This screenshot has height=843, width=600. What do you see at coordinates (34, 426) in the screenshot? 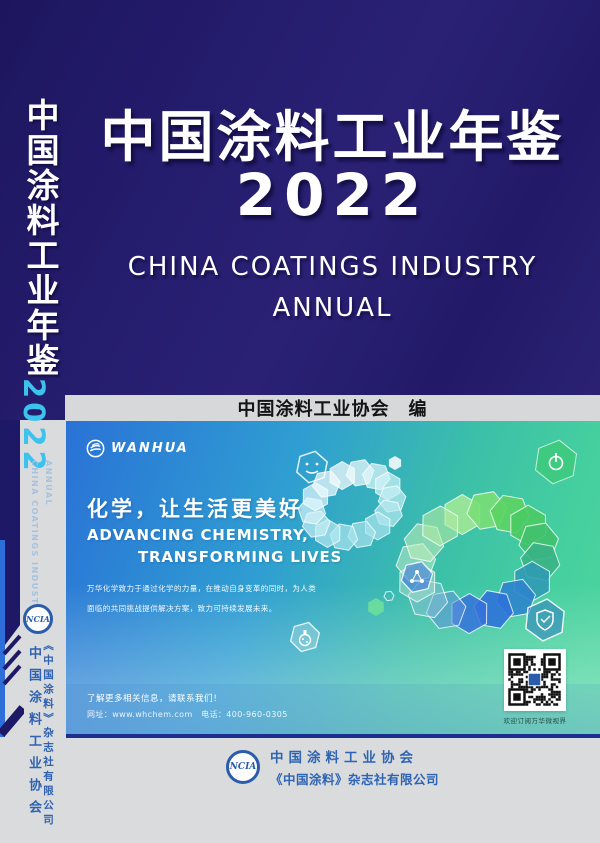
I see `spine-year: 2022` at bounding box center [34, 426].